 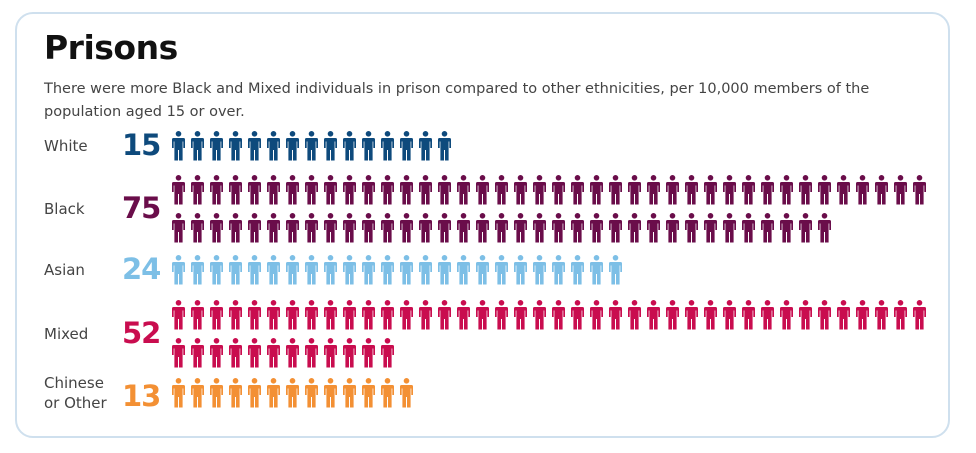 What do you see at coordinates (292, 393) in the screenshot?
I see `icon-grid` at bounding box center [292, 393].